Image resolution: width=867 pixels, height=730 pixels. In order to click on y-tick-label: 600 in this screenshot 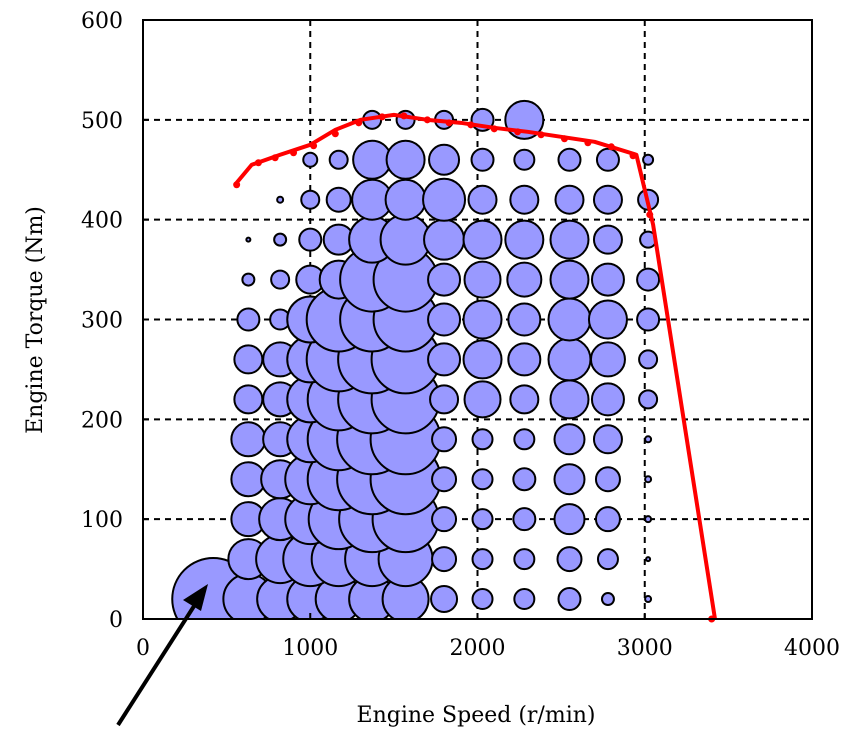, I will do `click(102, 21)`.